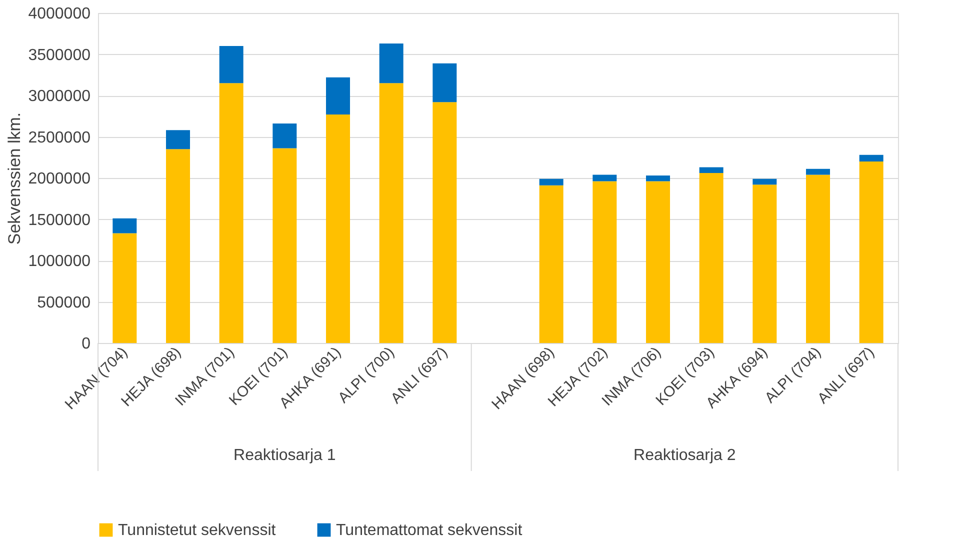  What do you see at coordinates (59, 137) in the screenshot?
I see `y-tick-label: 2500000` at bounding box center [59, 137].